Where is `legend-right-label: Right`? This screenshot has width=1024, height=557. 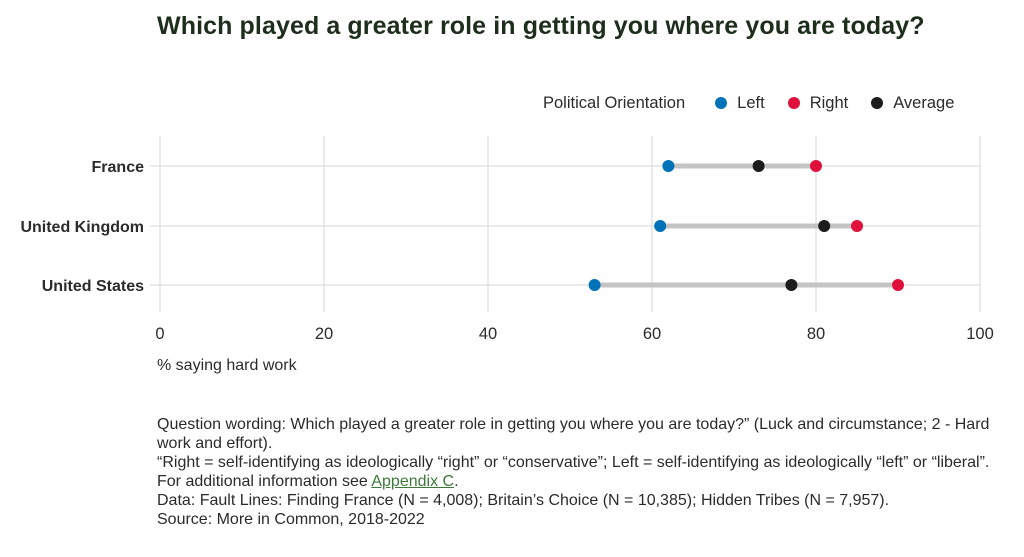 legend-right-label: Right is located at coordinates (829, 102).